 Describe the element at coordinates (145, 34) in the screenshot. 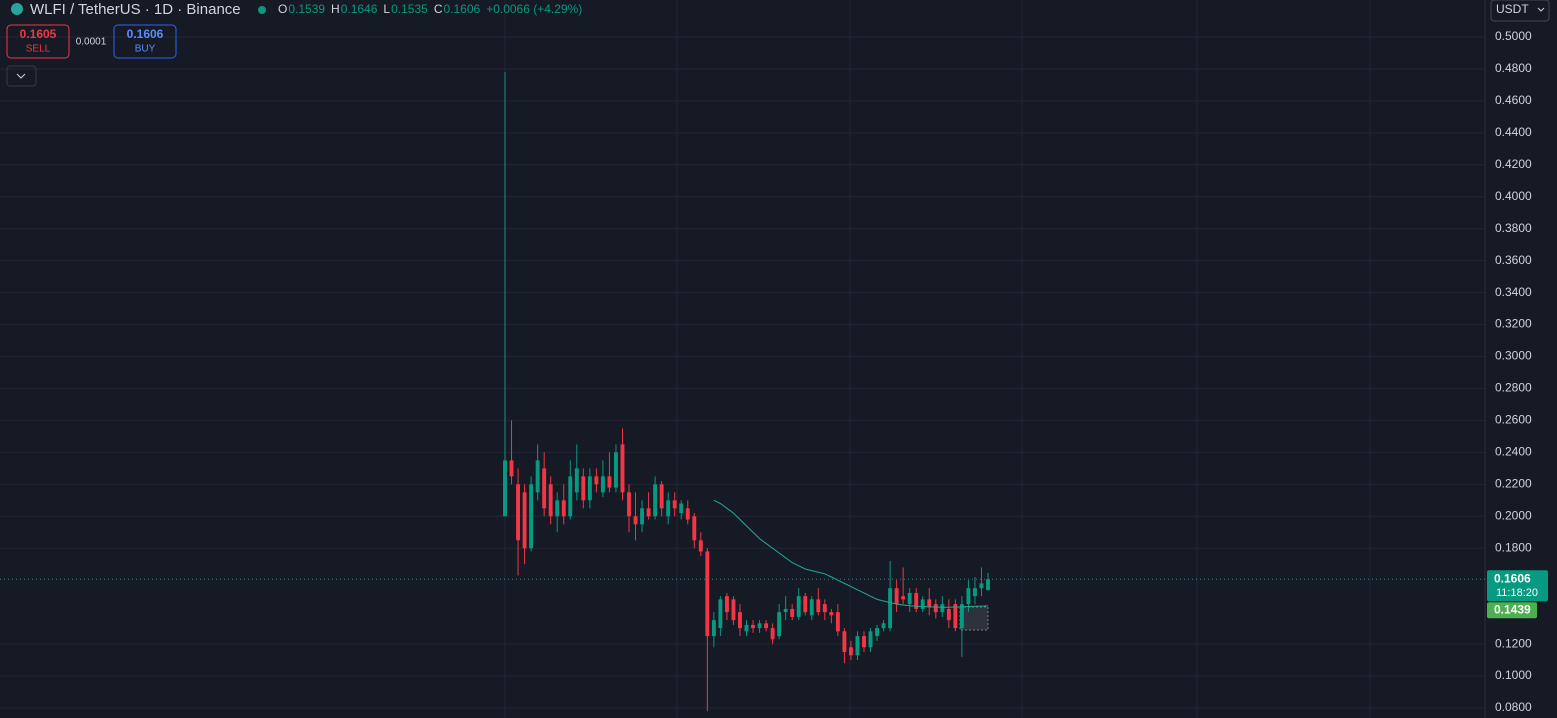

I see `buy-price: 0.1606` at that location.